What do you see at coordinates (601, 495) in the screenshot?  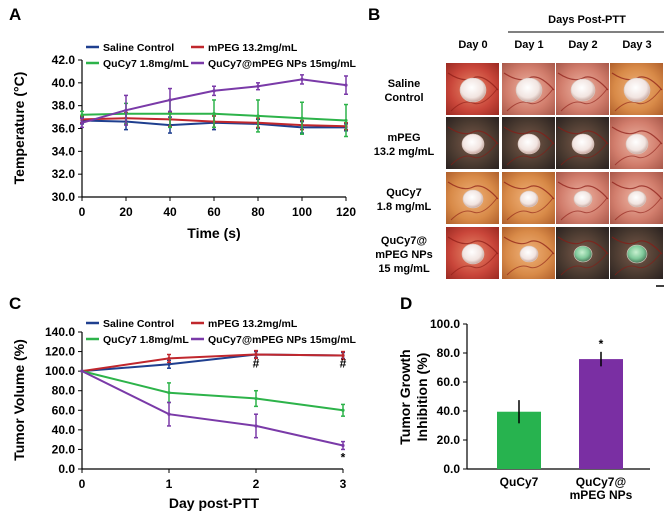 I see `panel-d-category-label: mPEG NPs` at bounding box center [601, 495].